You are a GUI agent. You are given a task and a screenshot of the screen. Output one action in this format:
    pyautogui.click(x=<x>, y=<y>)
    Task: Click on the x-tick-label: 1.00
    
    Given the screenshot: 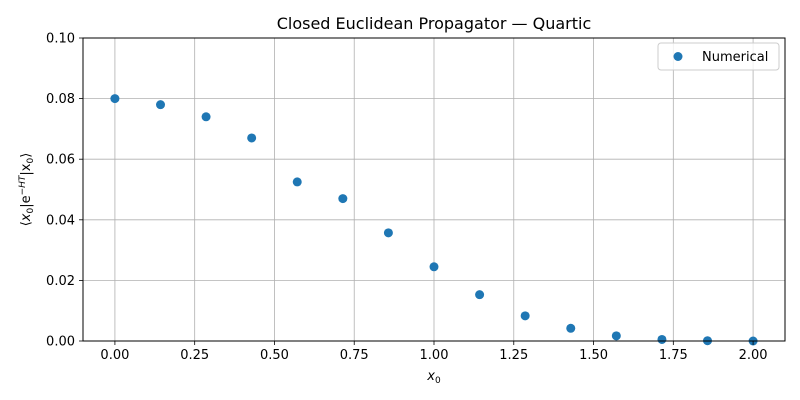 What is the action you would take?
    pyautogui.click(x=434, y=355)
    